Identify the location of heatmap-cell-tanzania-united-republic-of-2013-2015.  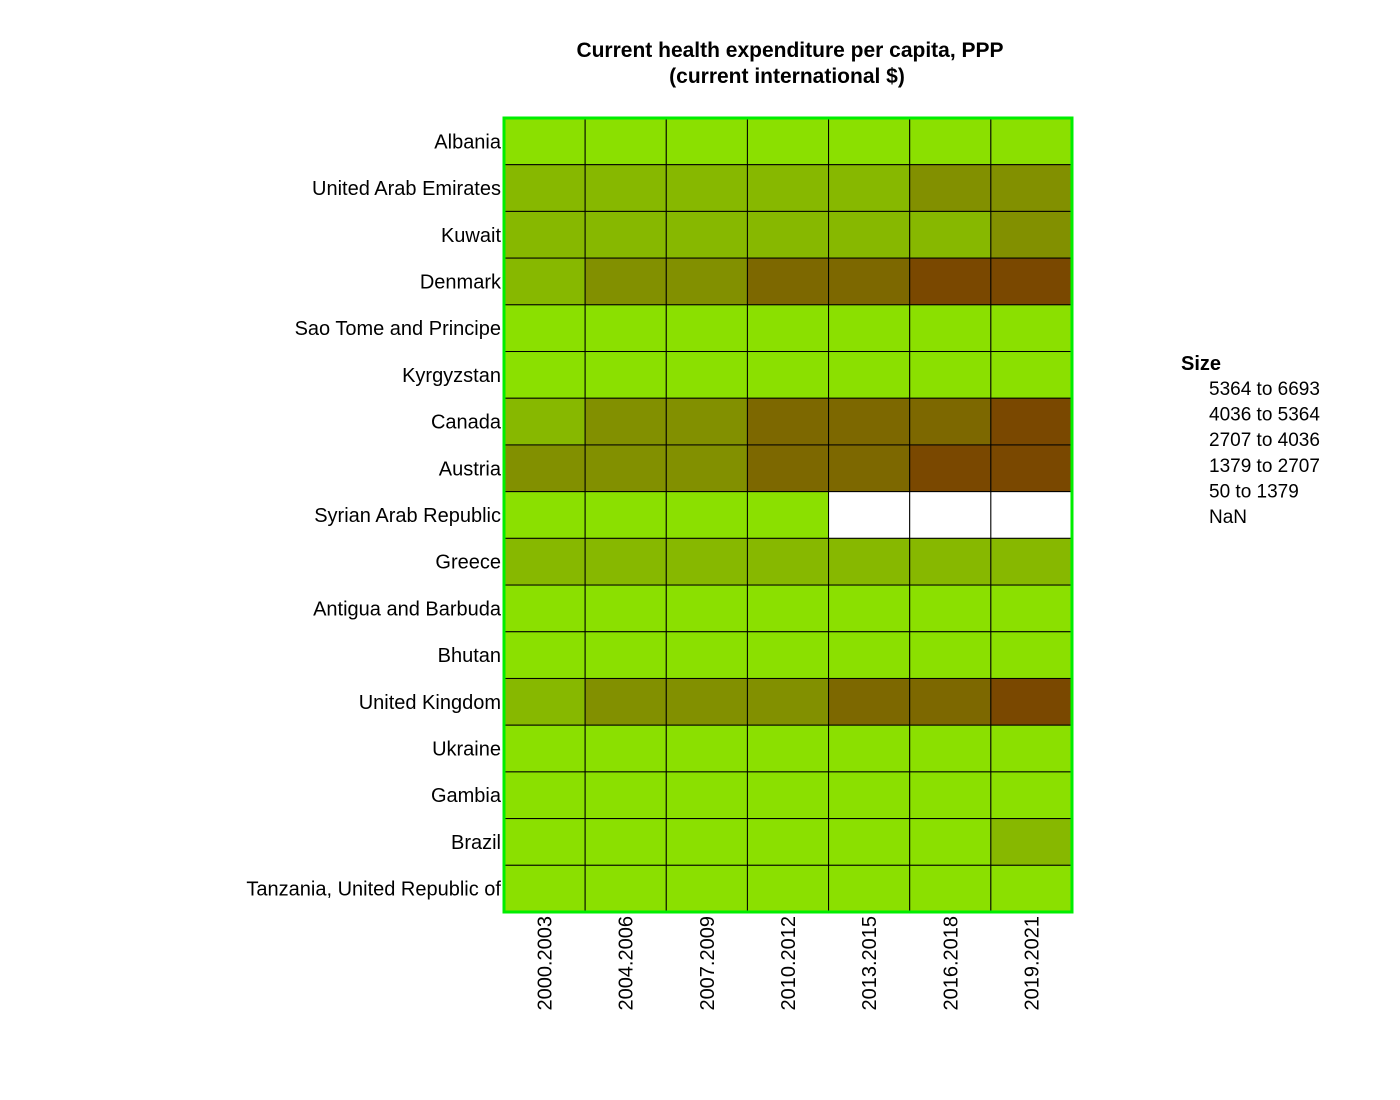
(869, 888).